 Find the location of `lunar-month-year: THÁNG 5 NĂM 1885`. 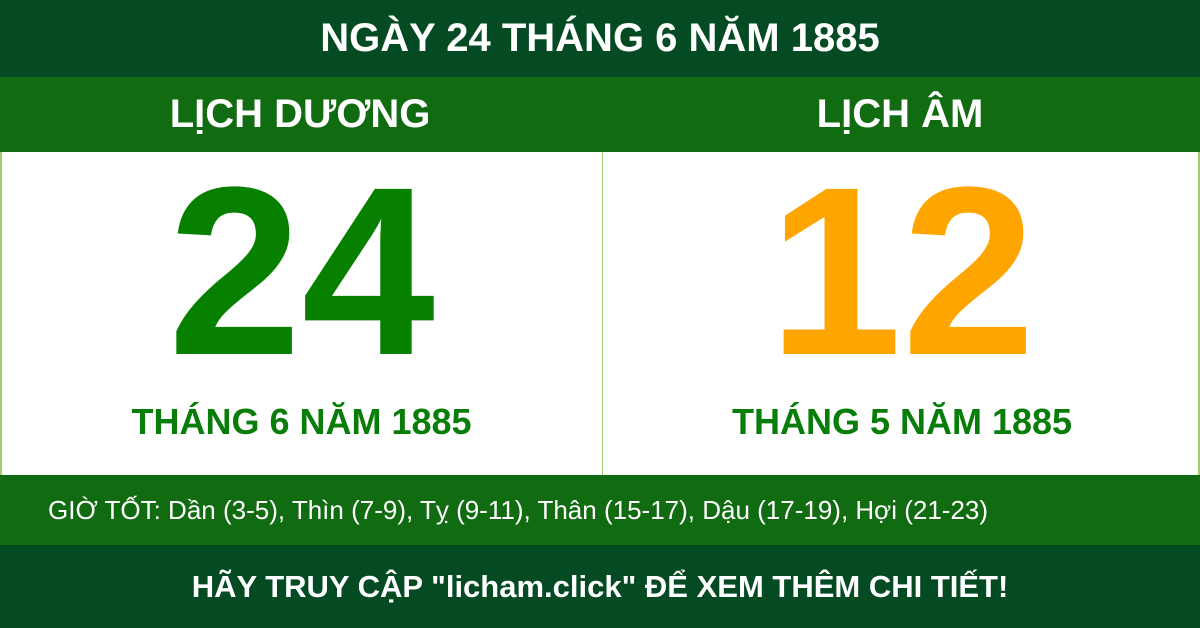

lunar-month-year: THÁNG 5 NĂM 1885 is located at coordinates (902, 421).